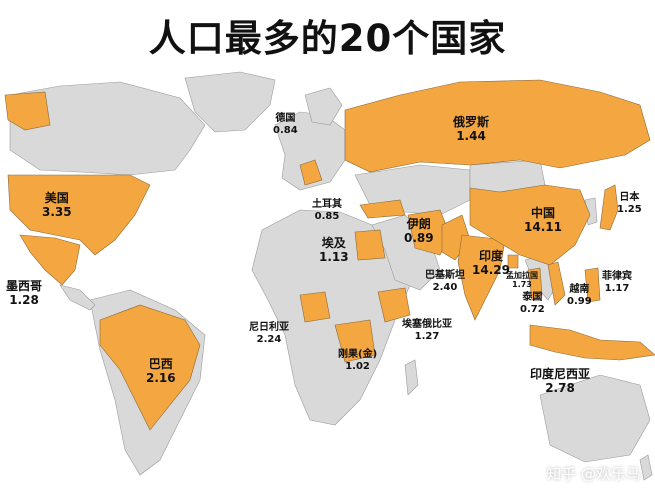  What do you see at coordinates (315, 307) in the screenshot?
I see `nigeria-shape` at bounding box center [315, 307].